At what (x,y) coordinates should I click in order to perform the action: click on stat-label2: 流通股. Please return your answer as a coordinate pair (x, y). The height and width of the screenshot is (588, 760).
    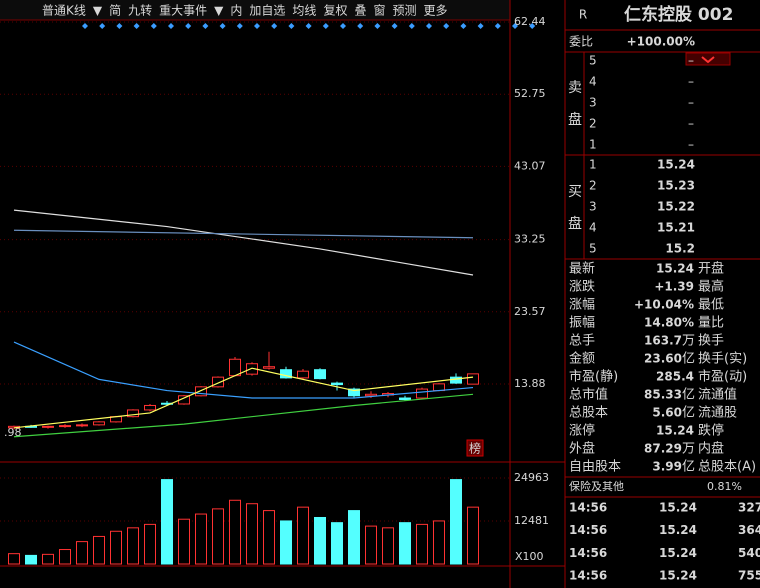
    Looking at the image, I should click on (717, 413).